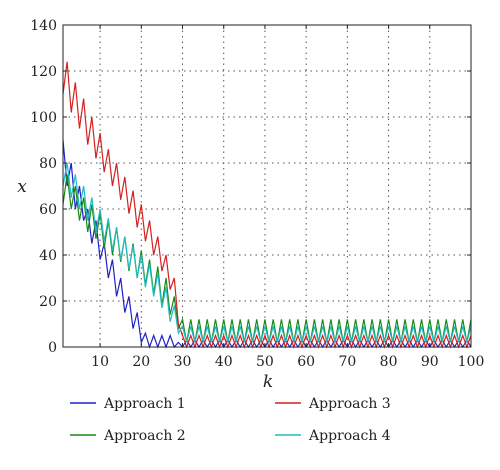 The image size is (500, 470). What do you see at coordinates (100, 362) in the screenshot?
I see `x-tick-label: 10` at bounding box center [100, 362].